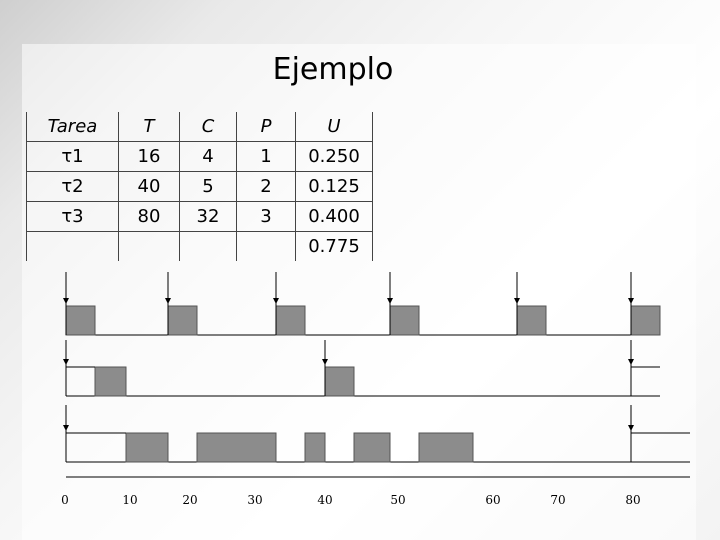  What do you see at coordinates (334, 246) in the screenshot?
I see `cell-total-utilization: 0.775` at bounding box center [334, 246].